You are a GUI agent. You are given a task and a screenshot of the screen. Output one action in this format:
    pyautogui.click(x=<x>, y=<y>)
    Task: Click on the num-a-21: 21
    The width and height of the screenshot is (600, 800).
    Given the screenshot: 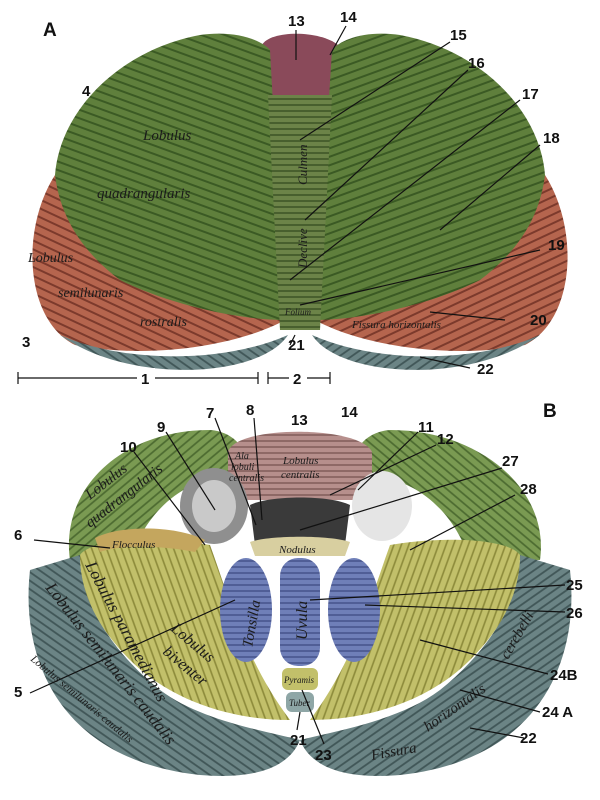 What is the action you would take?
    pyautogui.click(x=296, y=345)
    